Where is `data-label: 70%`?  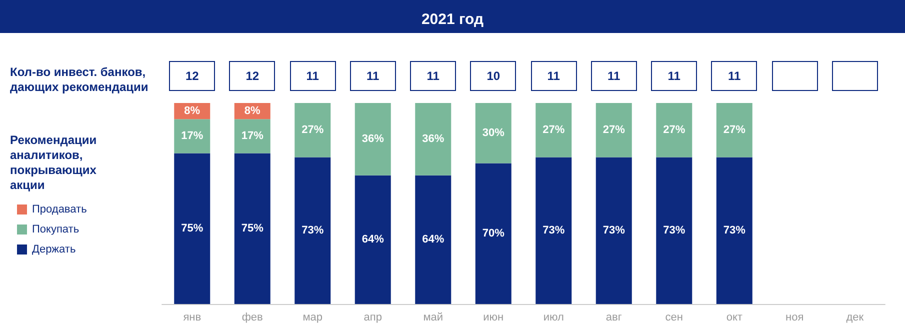 data-label: 70% is located at coordinates (493, 234).